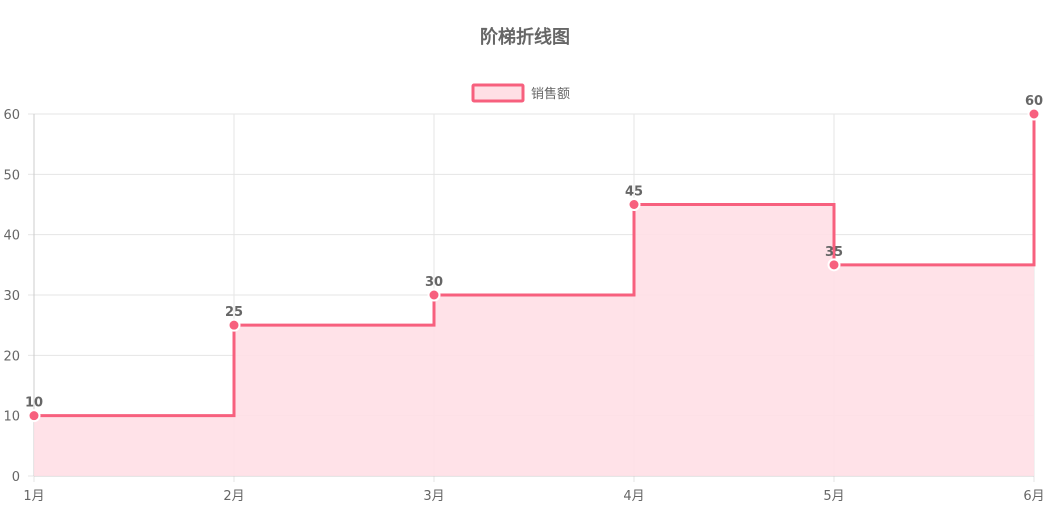  I want to click on data-label: 35, so click(834, 252).